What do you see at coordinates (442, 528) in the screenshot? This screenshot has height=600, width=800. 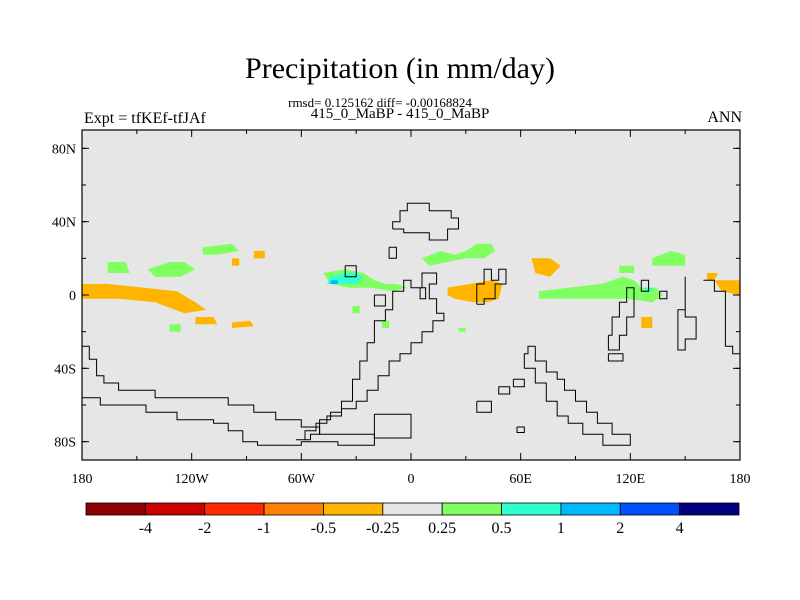 I see `colorbar-label-5: 0.25` at bounding box center [442, 528].